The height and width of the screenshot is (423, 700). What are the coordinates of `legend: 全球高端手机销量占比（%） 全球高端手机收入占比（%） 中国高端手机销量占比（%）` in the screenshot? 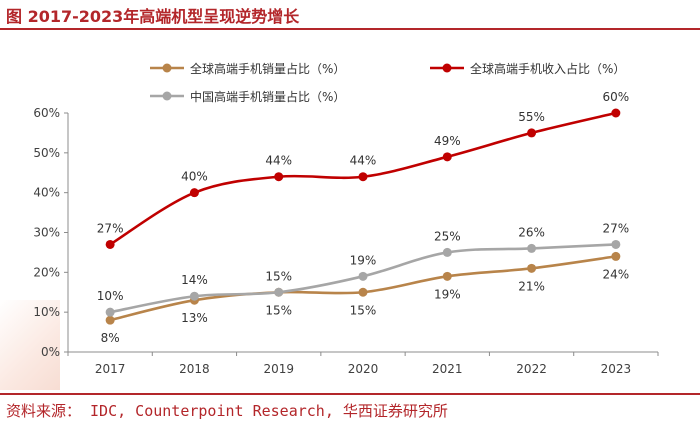 It's located at (387, 82).